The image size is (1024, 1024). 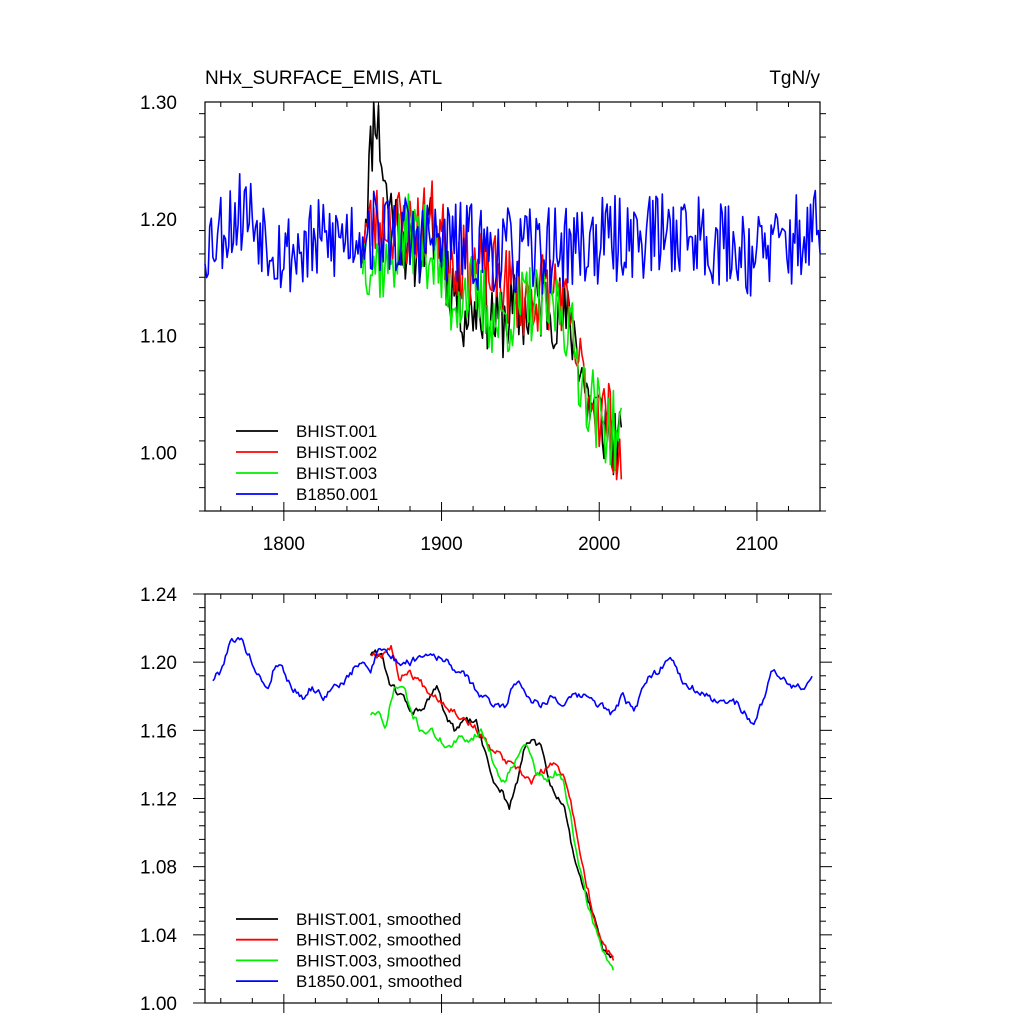 I want to click on series-line-b1850-001-smoothed, so click(x=512, y=681).